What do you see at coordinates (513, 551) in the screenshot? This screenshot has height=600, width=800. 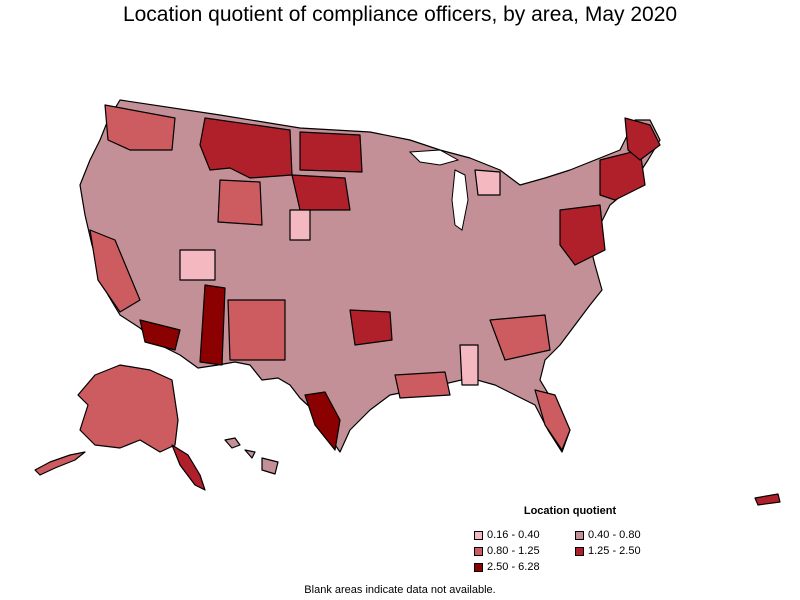 I see `legend-label-medium: 0.80 - 1.25` at bounding box center [513, 551].